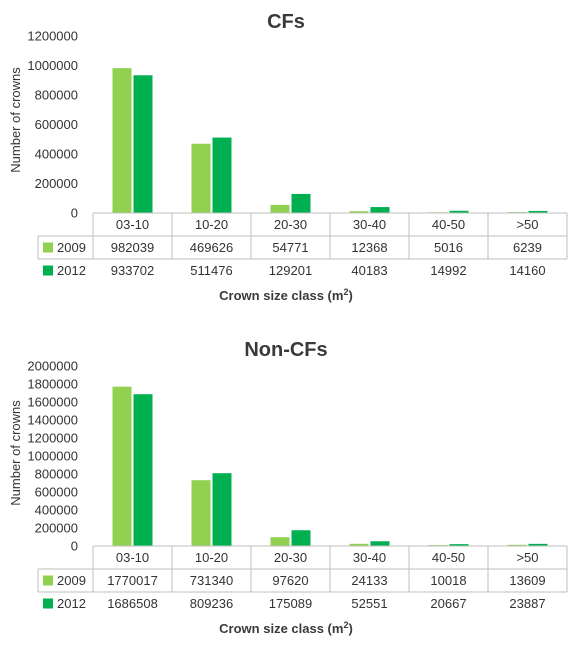 The image size is (568, 648). Describe the element at coordinates (211, 270) in the screenshot. I see `data-label: 511476` at that location.